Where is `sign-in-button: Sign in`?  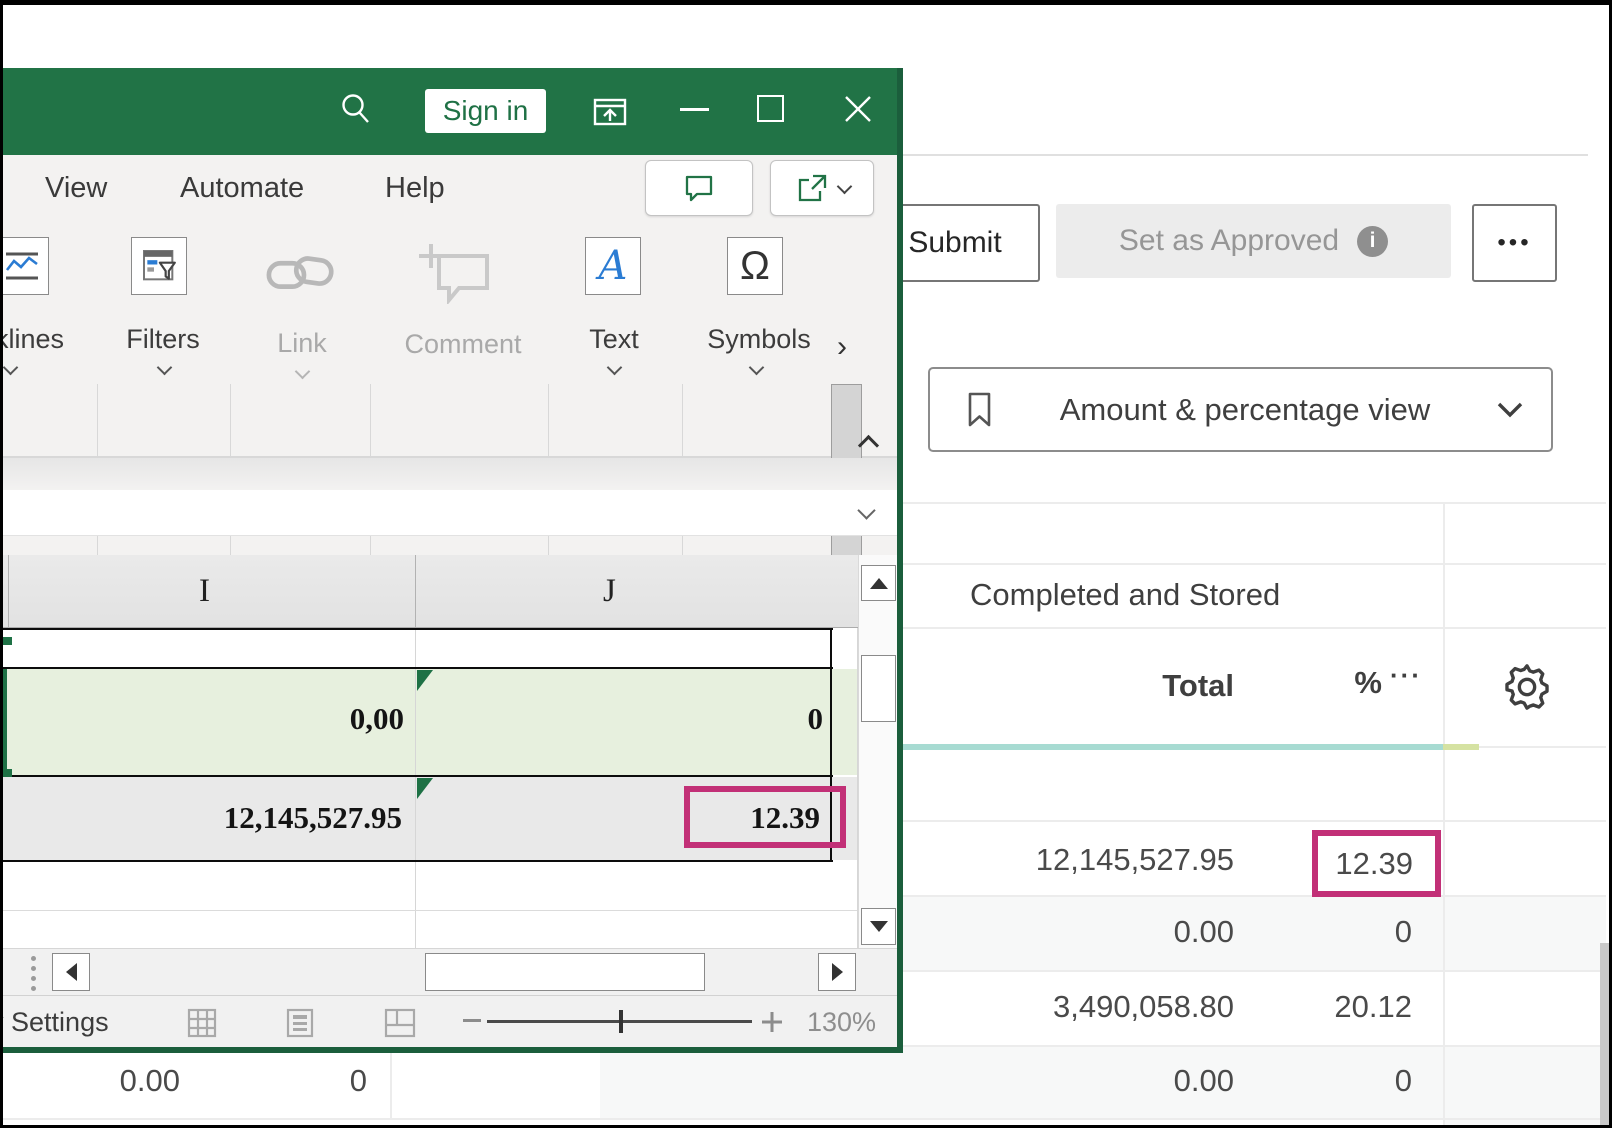 sign-in-button: Sign in is located at coordinates (485, 111).